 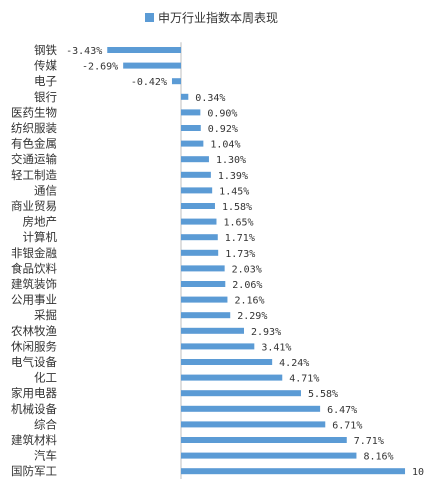 What do you see at coordinates (34, 393) in the screenshot?
I see `category-label: 家用电器` at bounding box center [34, 393].